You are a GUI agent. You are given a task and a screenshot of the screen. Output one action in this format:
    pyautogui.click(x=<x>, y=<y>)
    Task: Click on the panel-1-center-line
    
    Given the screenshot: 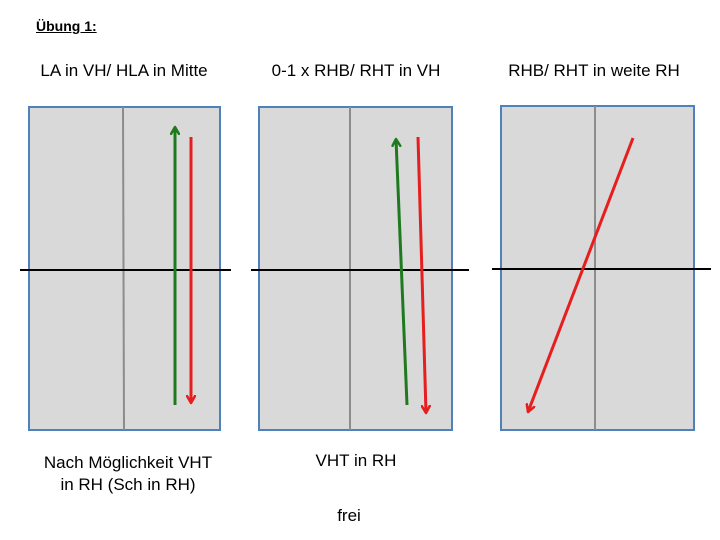 What is the action you would take?
    pyautogui.click(x=123, y=268)
    